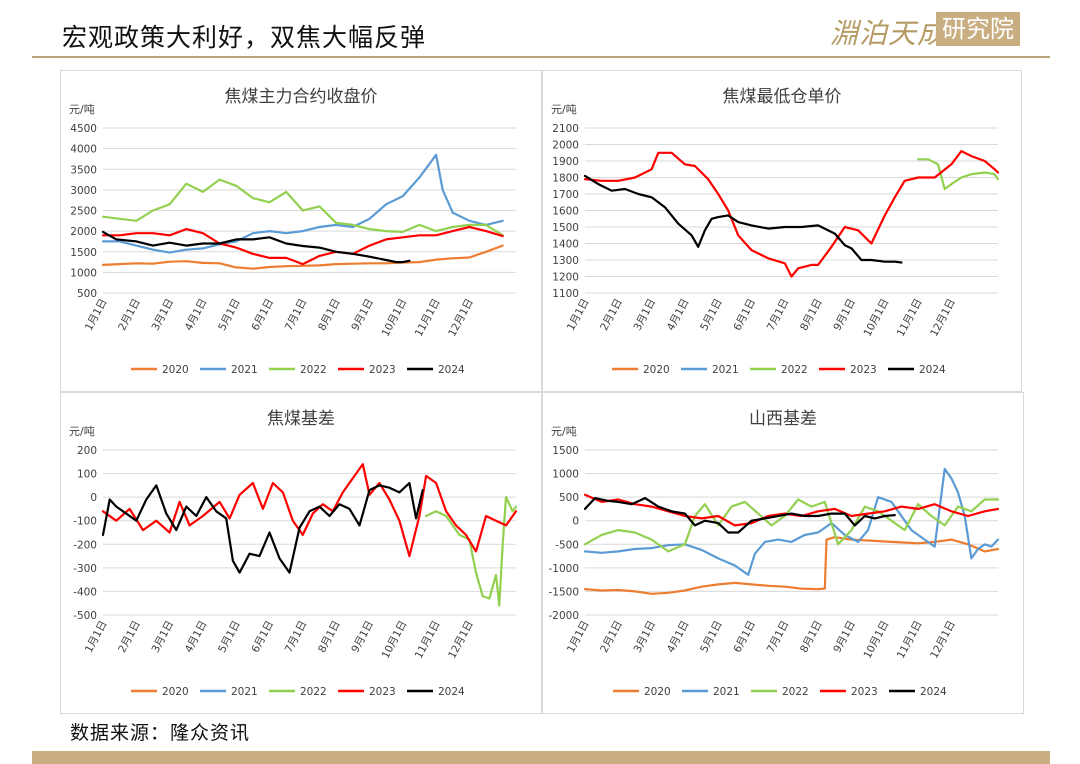 The image size is (1080, 764). I want to click on chart-title: 山西基差, so click(783, 419).